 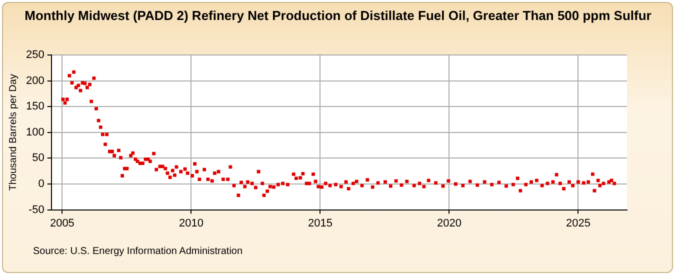 I want to click on x-tick-label: 2005, so click(x=62, y=223).